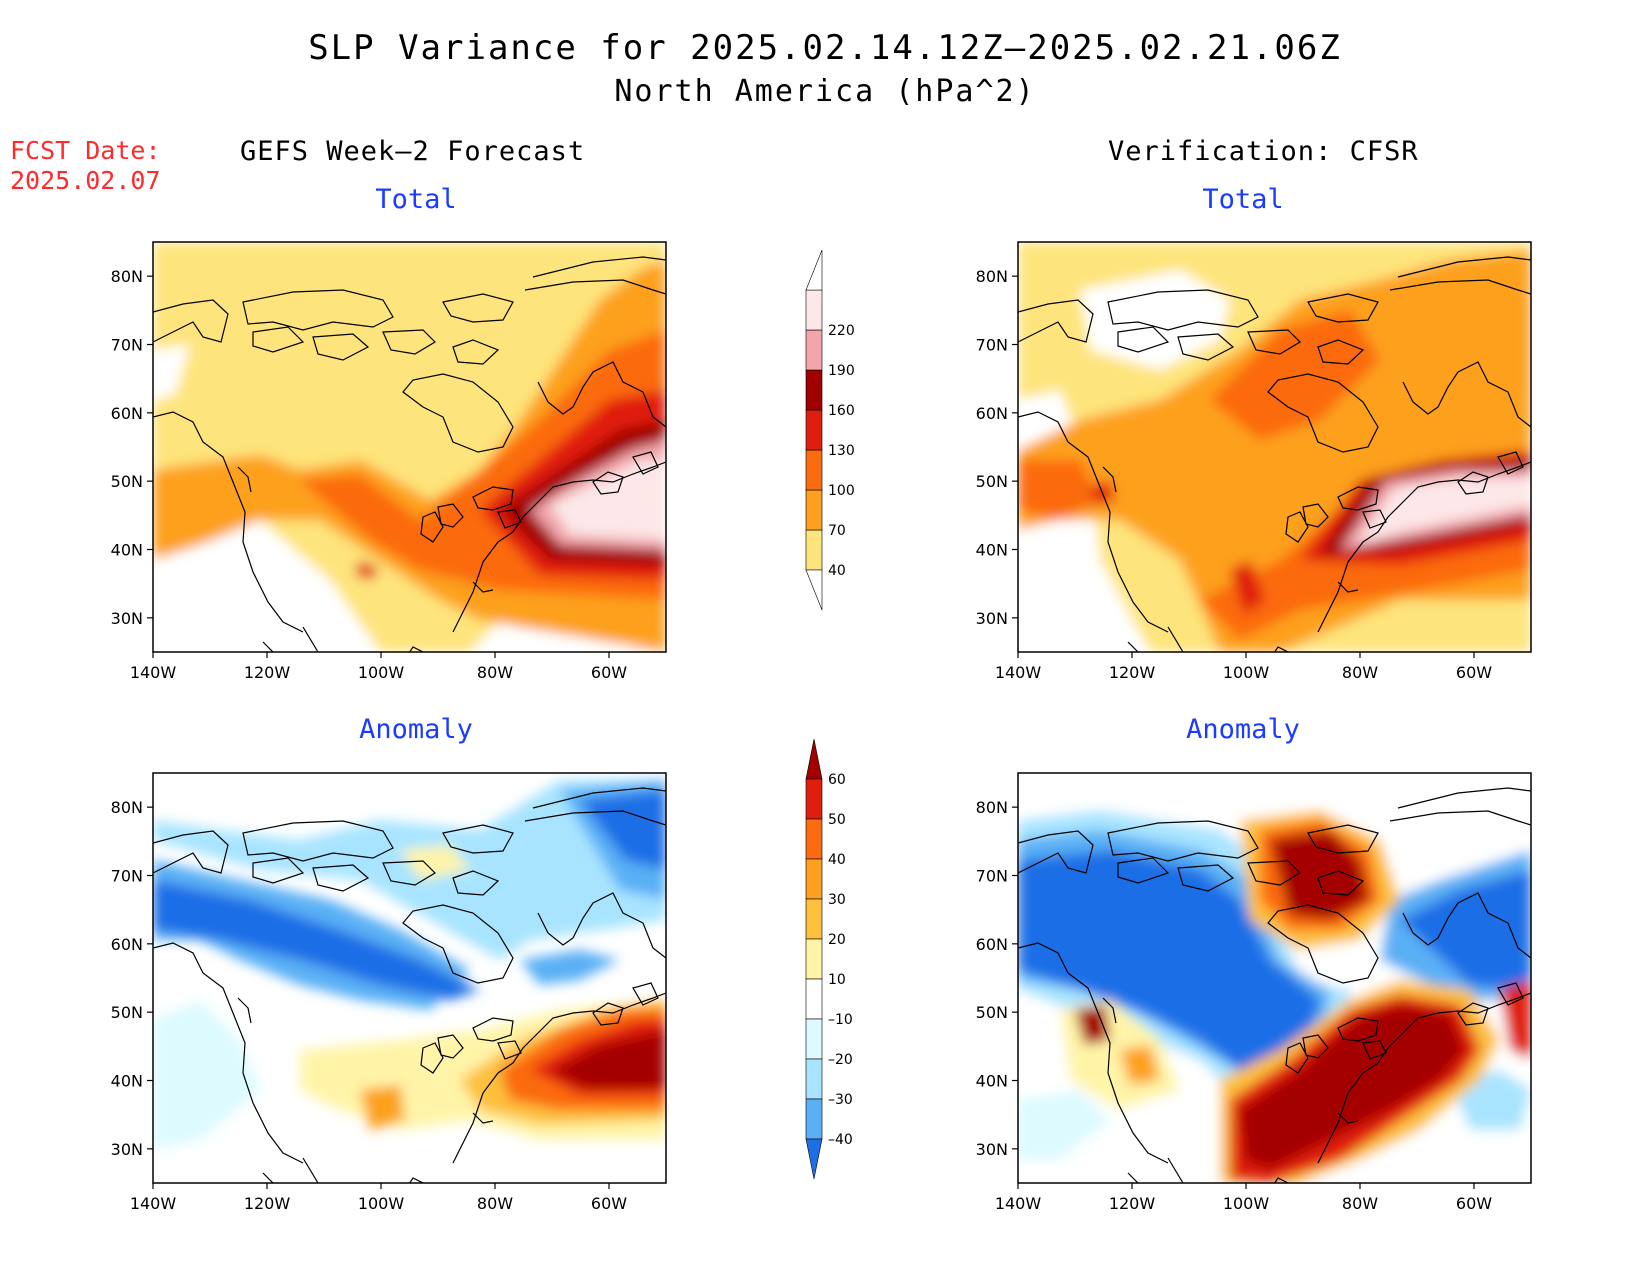 The height and width of the screenshot is (1275, 1650). I want to click on verification-anomaly-map, so click(1274, 978).